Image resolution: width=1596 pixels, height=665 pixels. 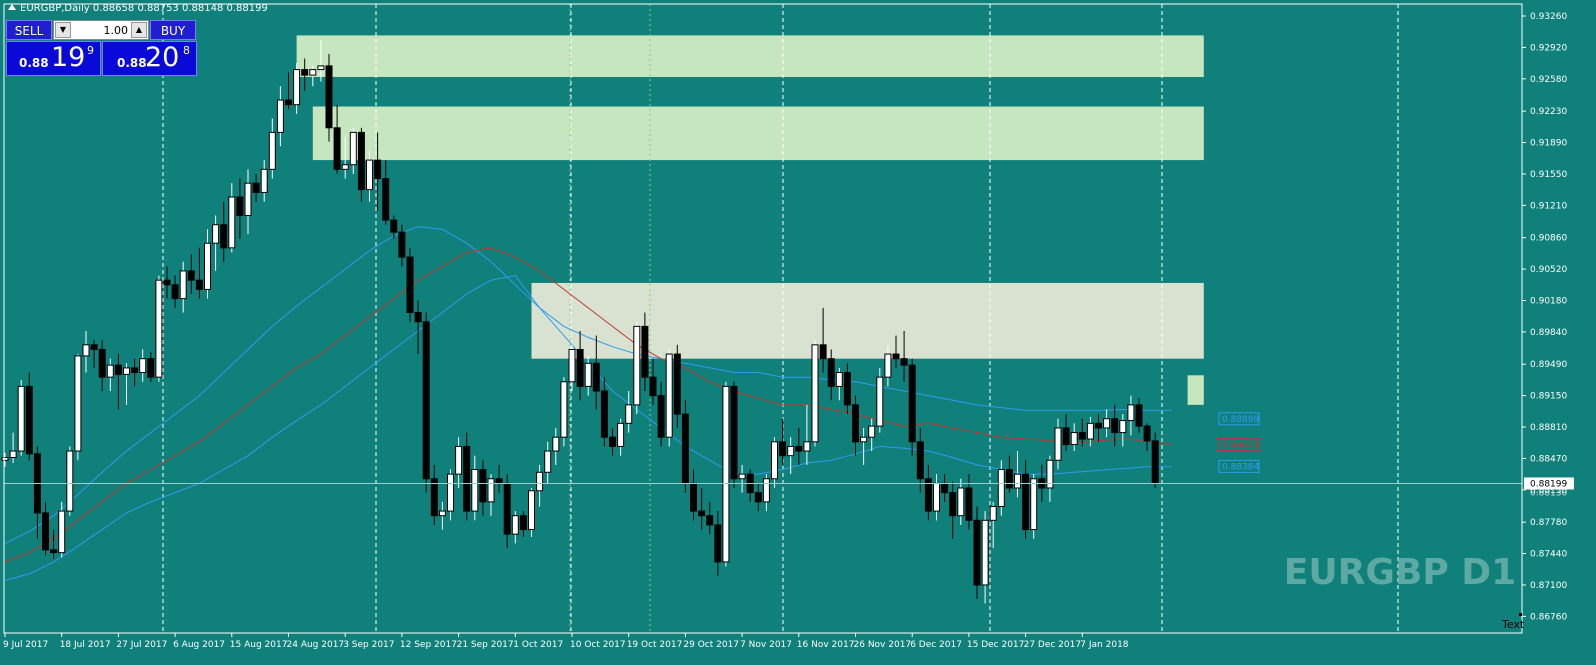 What do you see at coordinates (53, 58) in the screenshot?
I see `bid-price-box: 0.88 19 9` at bounding box center [53, 58].